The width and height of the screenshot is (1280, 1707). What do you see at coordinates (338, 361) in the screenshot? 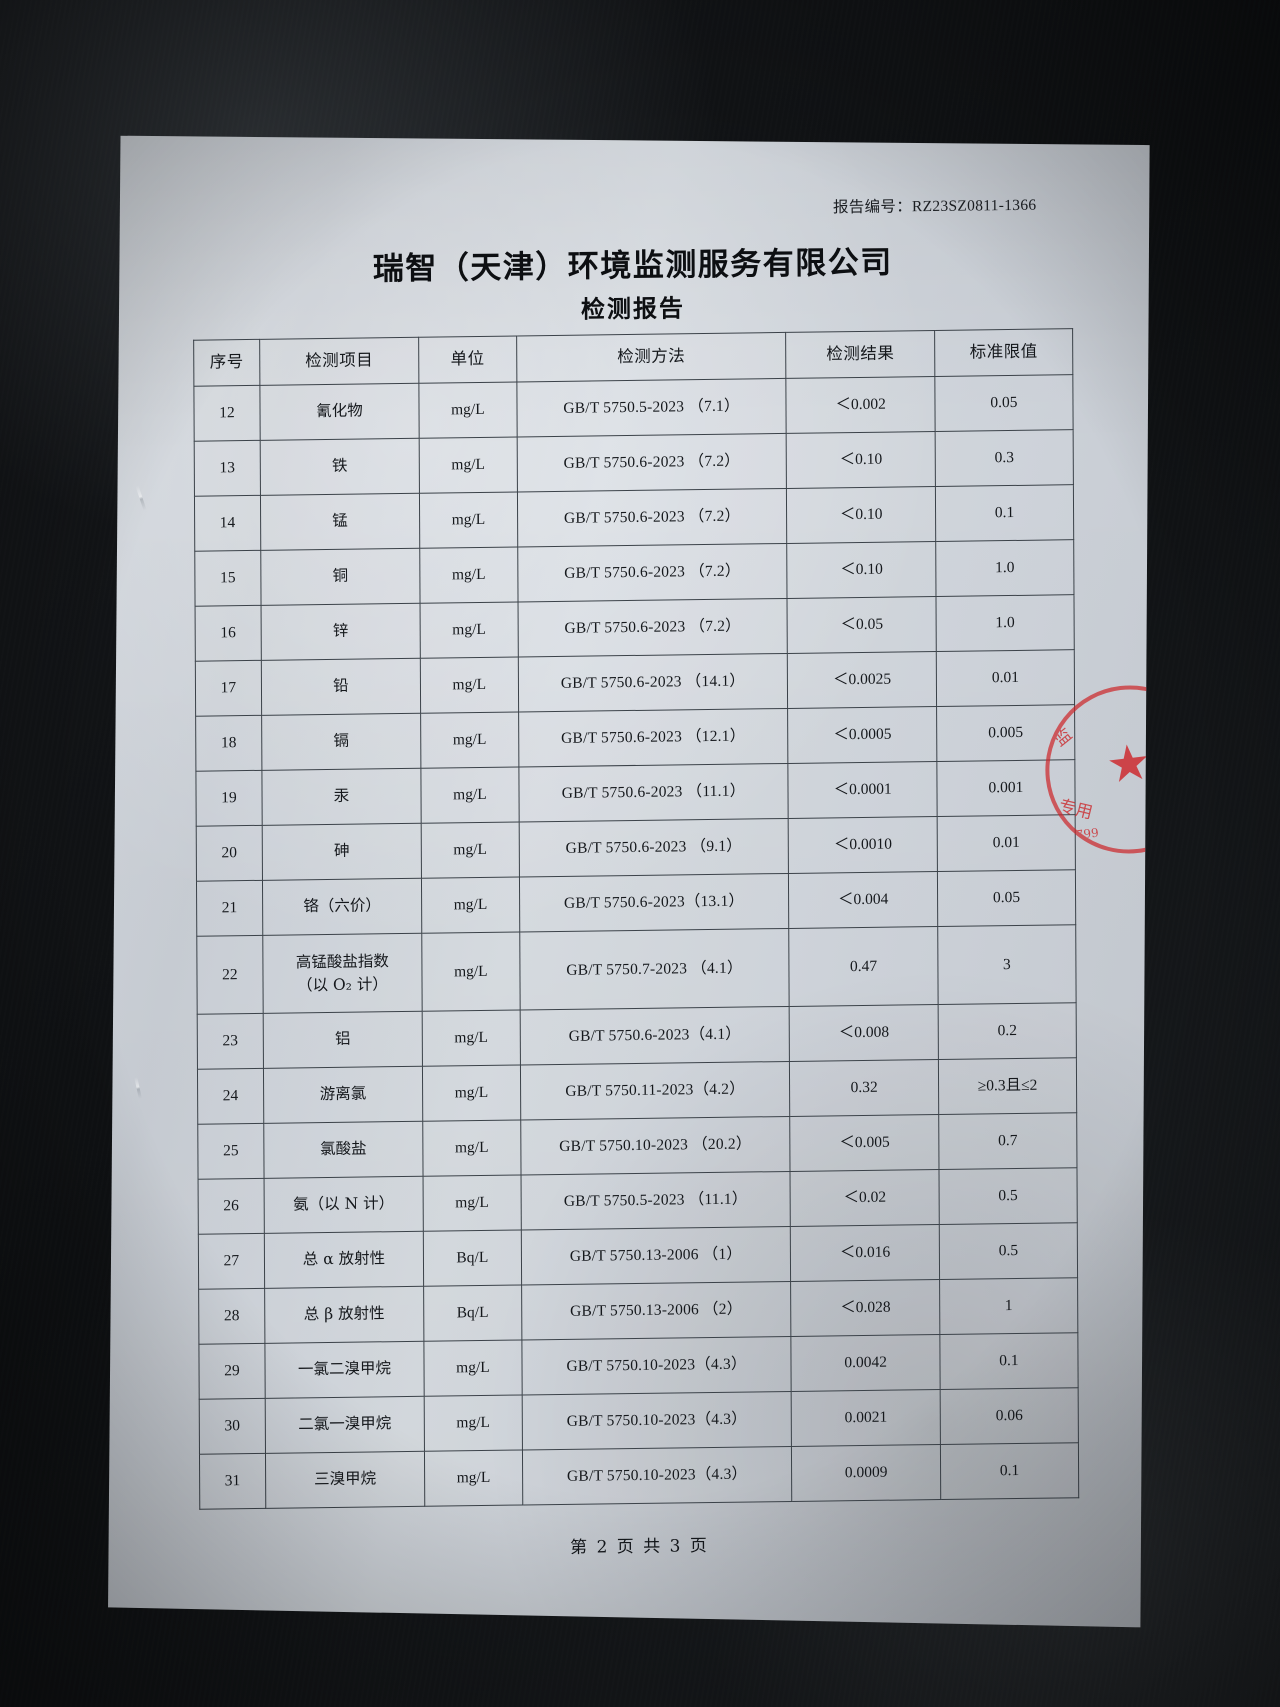
I see `column-header-item: 检测项目` at bounding box center [338, 361].